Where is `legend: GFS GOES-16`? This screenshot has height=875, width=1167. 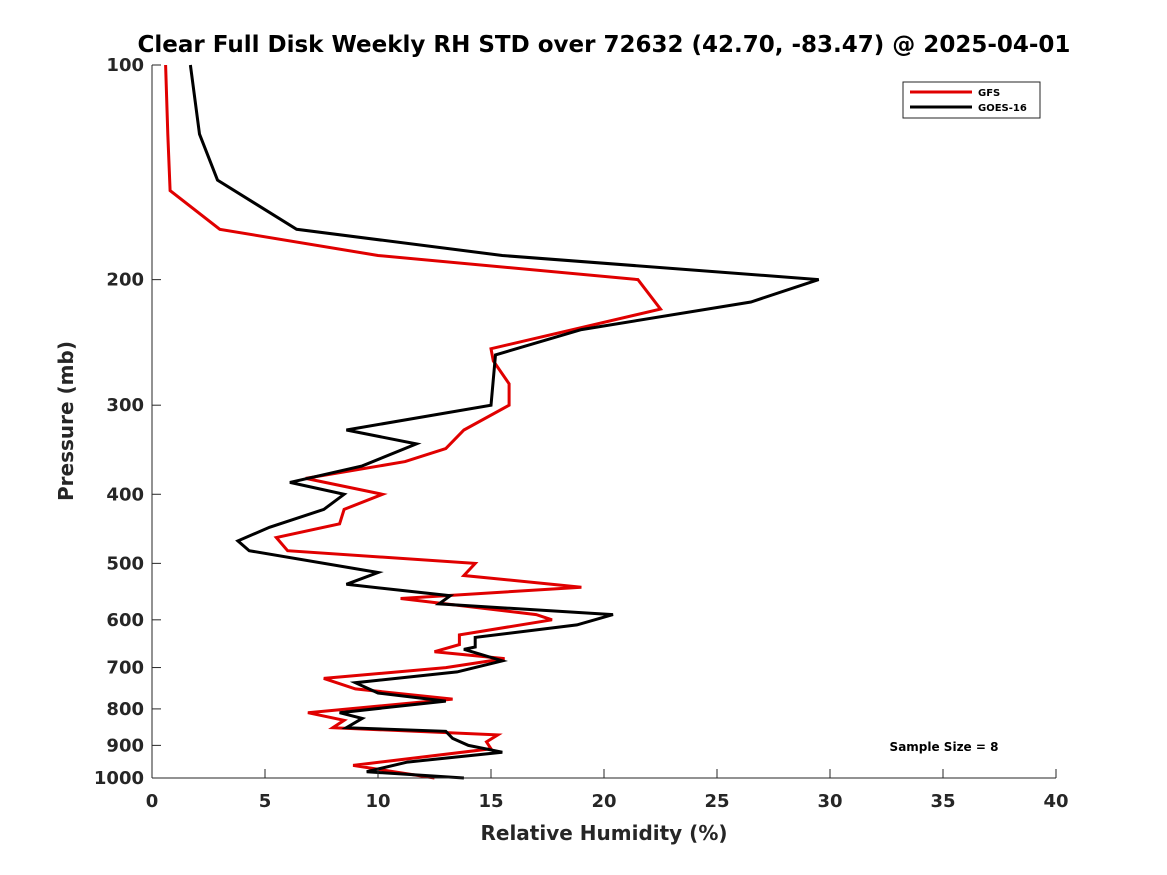
legend: GFS GOES-16 is located at coordinates (971, 100).